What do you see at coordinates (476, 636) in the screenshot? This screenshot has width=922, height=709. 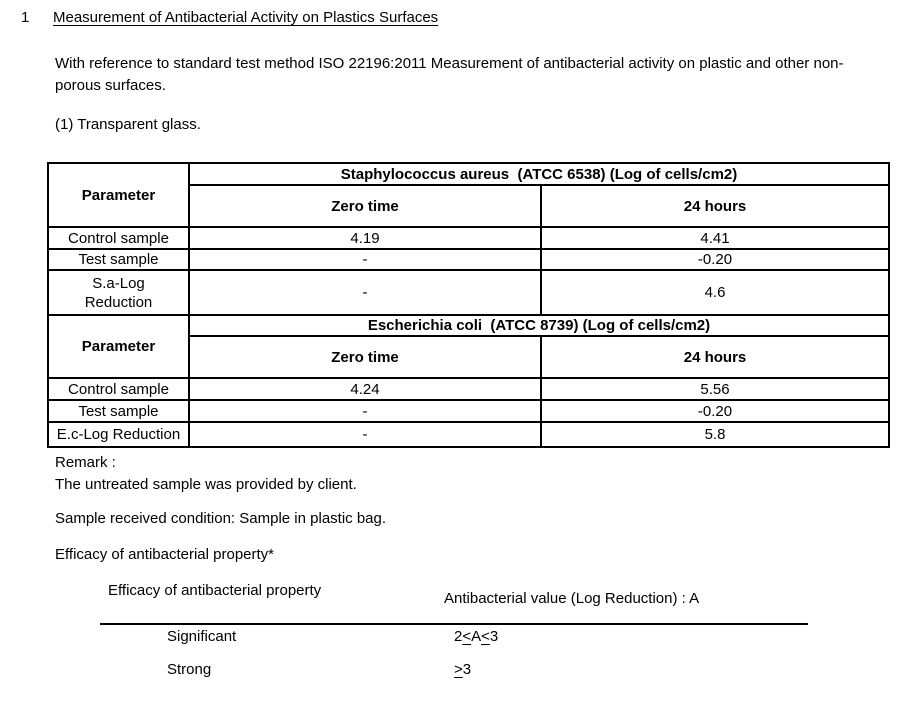 I see `efficacy-row-value: 2<A<3` at bounding box center [476, 636].